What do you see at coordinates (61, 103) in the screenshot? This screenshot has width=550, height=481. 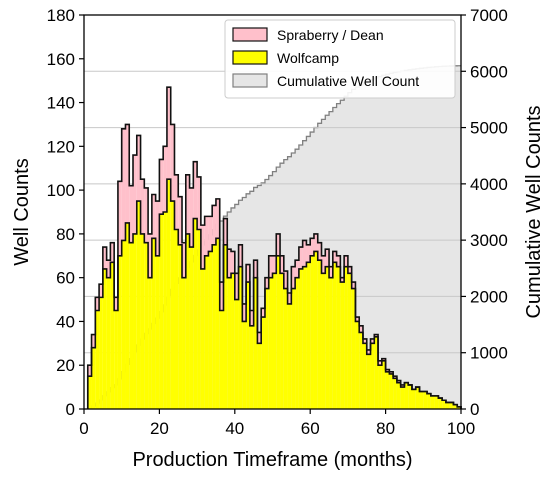 I see `y-tick-label: 140` at bounding box center [61, 103].